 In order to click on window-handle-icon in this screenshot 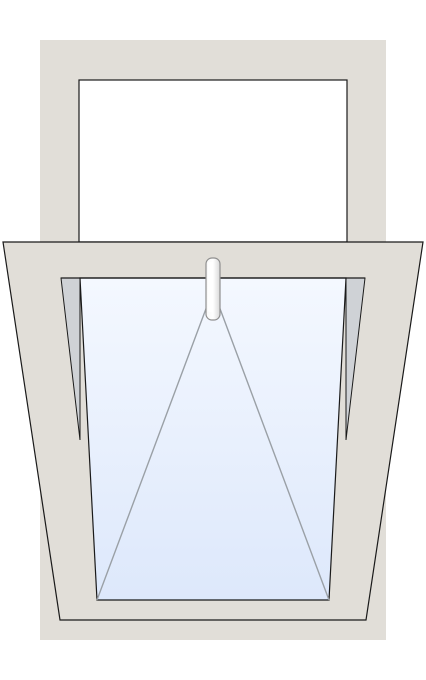, I will do `click(213, 289)`.